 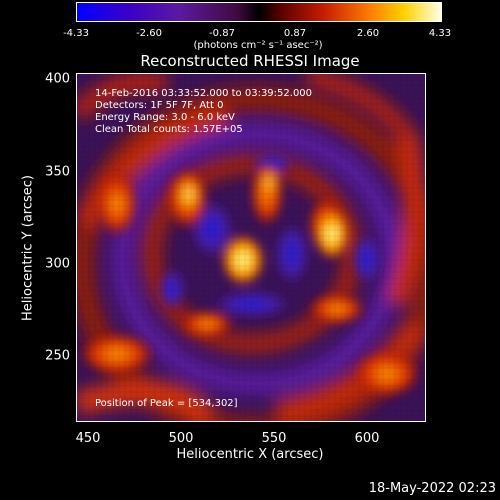 I want to click on colorbar-tick: 2.60, so click(x=368, y=33).